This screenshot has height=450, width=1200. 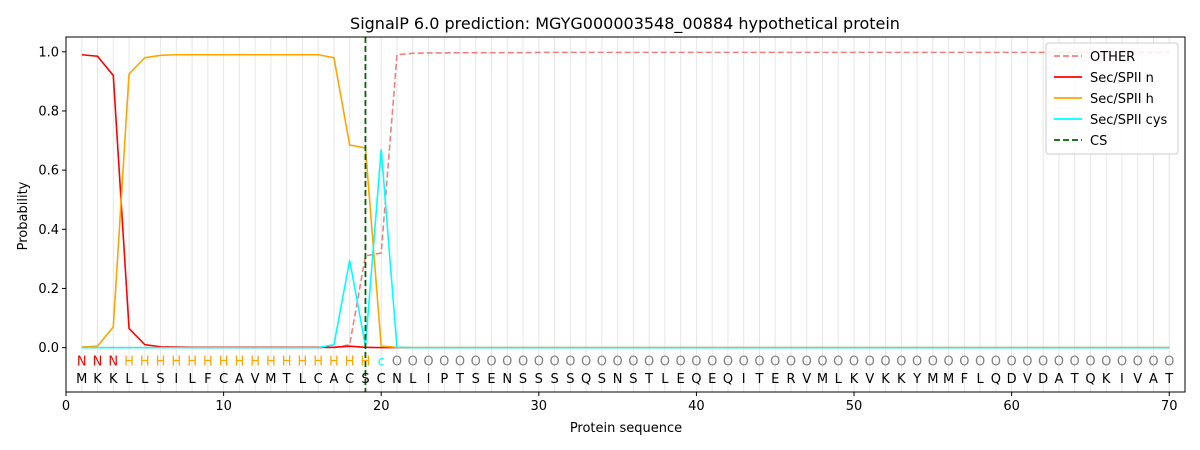 I want to click on y-axis-ticks: 0.0 0.2 0.4 0.6 0.8 1.0, so click(x=52, y=200).